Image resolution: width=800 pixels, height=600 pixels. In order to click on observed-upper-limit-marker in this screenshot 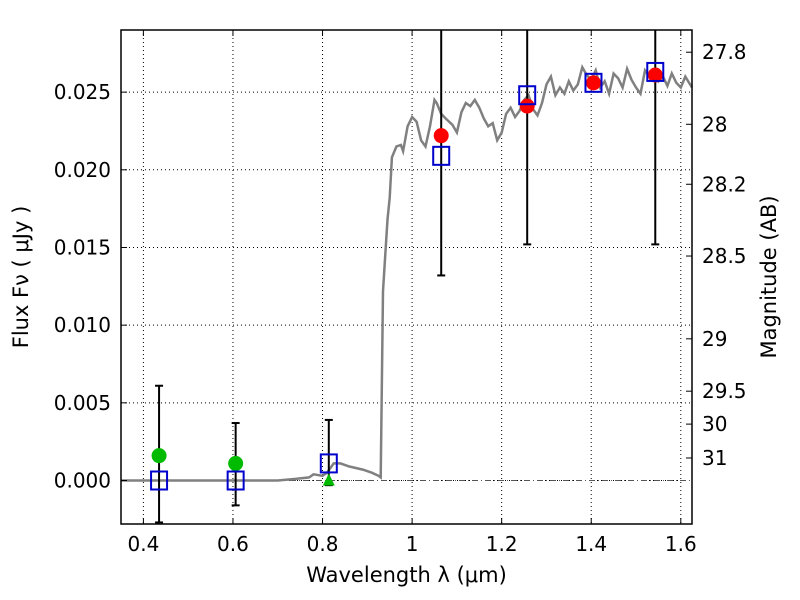, I will do `click(328, 479)`.